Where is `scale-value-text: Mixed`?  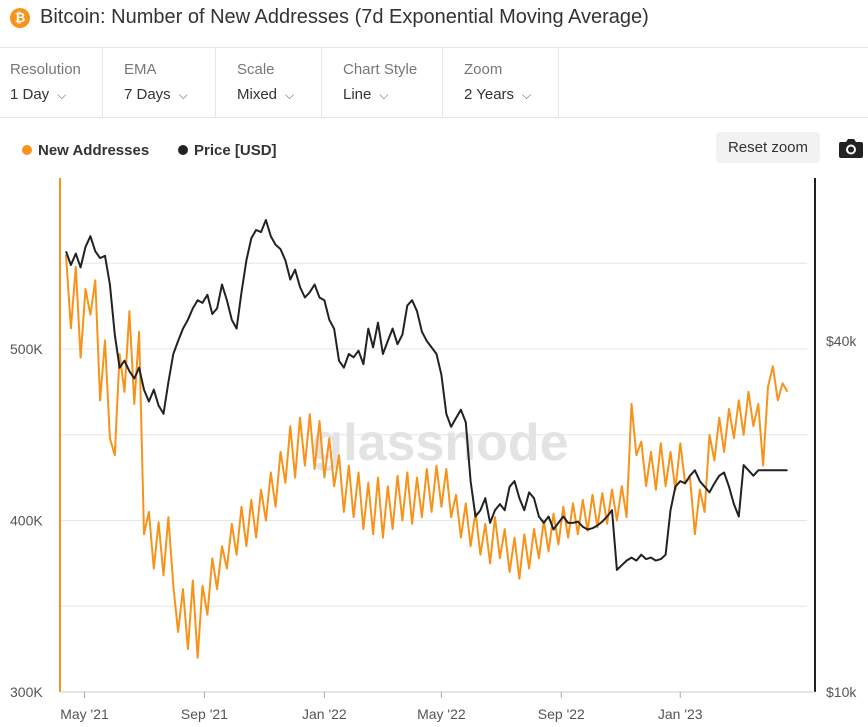 scale-value-text: Mixed is located at coordinates (257, 94).